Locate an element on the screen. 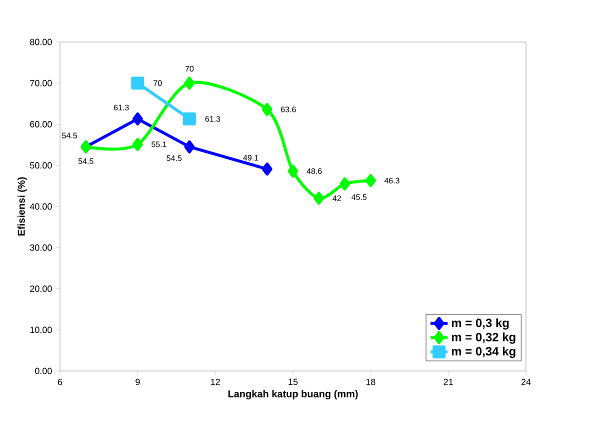 This screenshot has height=423, width=592. data-label: 63.6 is located at coordinates (288, 109).